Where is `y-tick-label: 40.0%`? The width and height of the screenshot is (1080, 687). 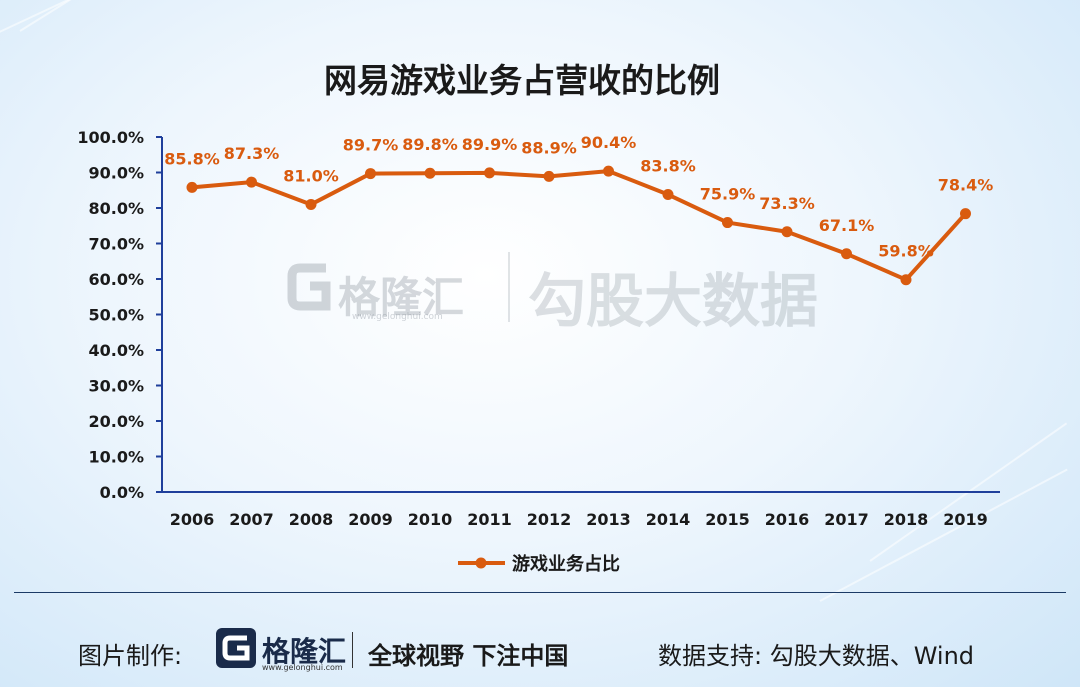 y-tick-label: 40.0% is located at coordinates (116, 350).